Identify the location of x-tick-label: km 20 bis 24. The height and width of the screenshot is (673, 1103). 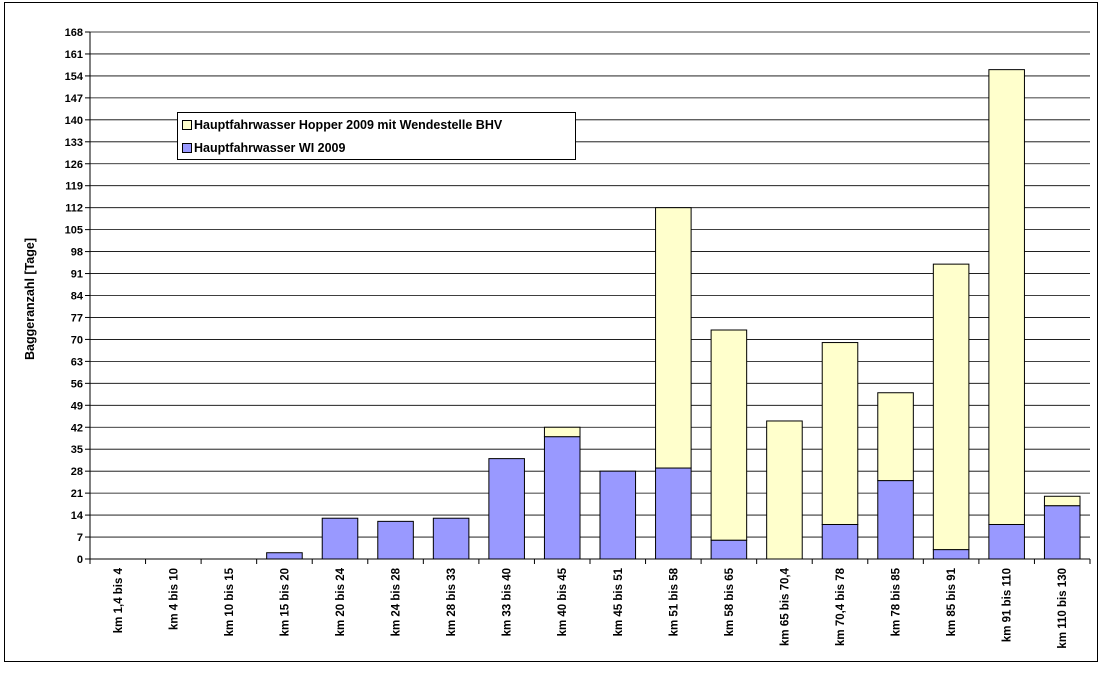
(341, 601).